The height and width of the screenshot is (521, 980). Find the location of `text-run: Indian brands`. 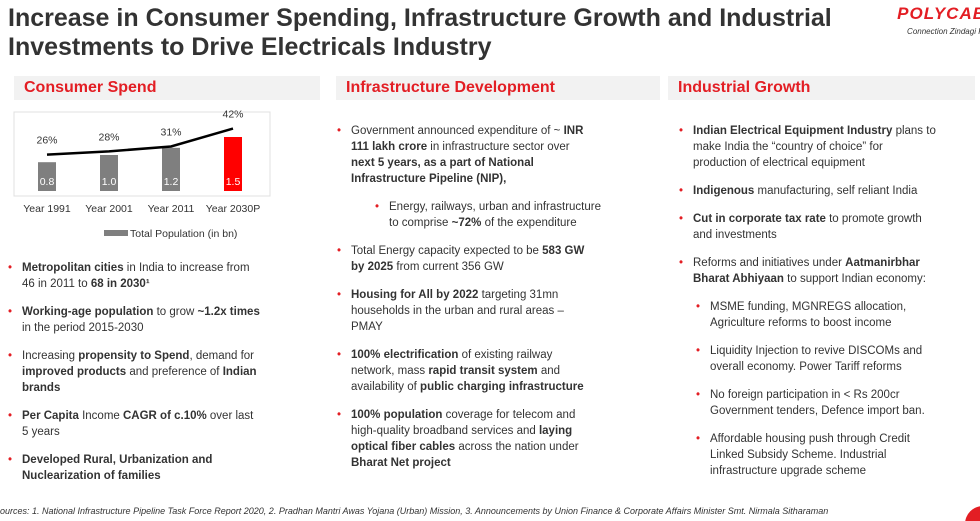

text-run: Indian brands is located at coordinates (139, 380).